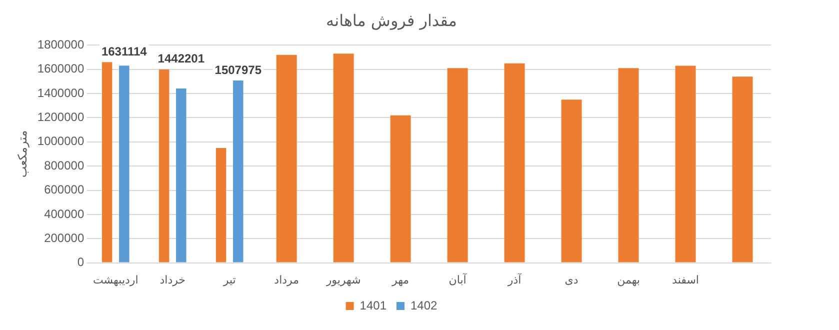 The width and height of the screenshot is (839, 330). What do you see at coordinates (173, 279) in the screenshot?
I see `x-tick-label: خرداد` at bounding box center [173, 279].